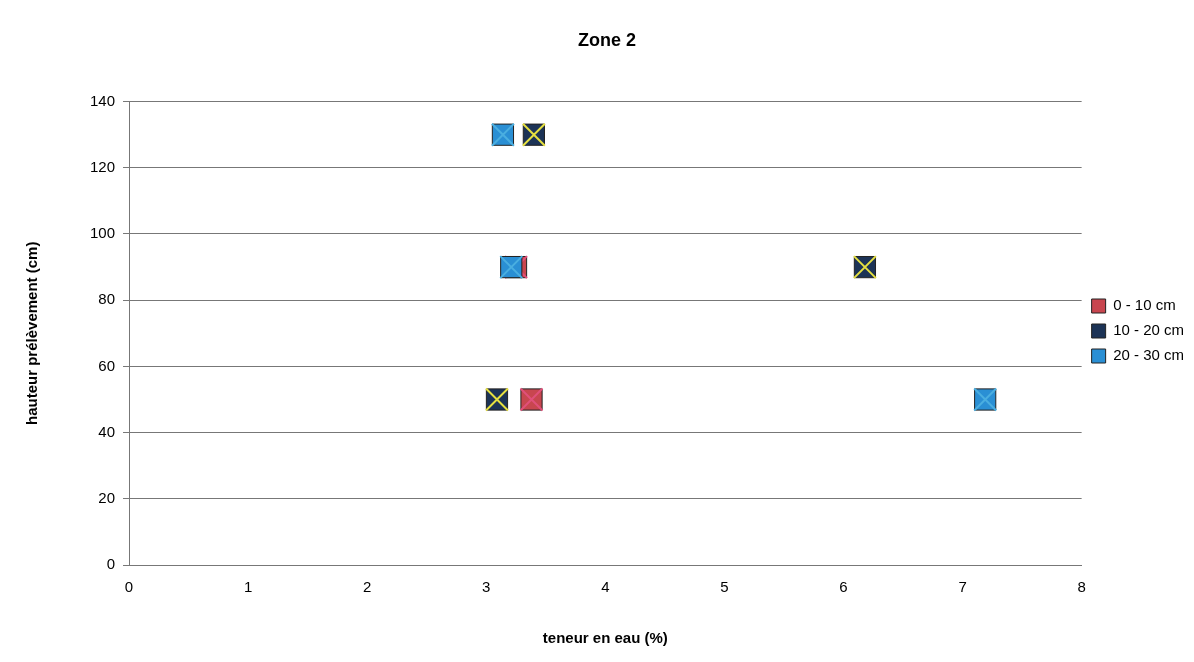  Describe the element at coordinates (607, 39) in the screenshot. I see `chart-title: Zone 2` at that location.